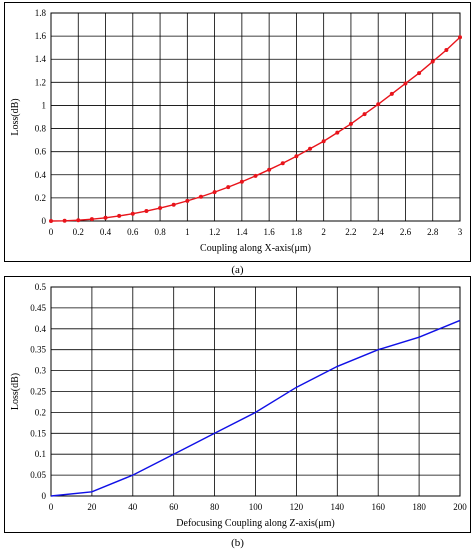  What do you see at coordinates (460, 232) in the screenshot?
I see `x-tick-label: 3` at bounding box center [460, 232].